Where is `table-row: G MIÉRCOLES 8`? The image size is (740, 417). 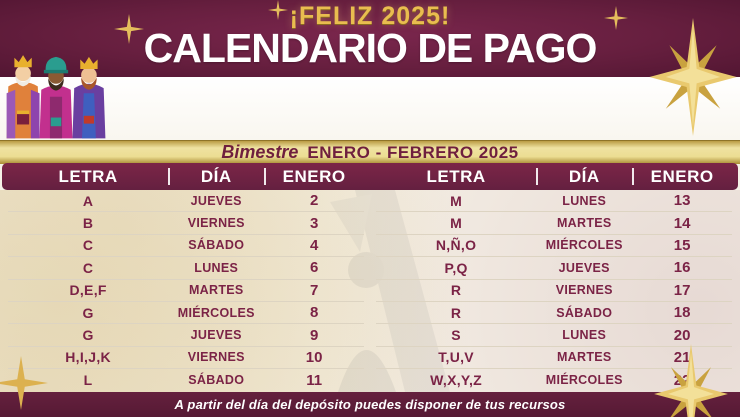
table-row: G MIÉRCOLES 8 is located at coordinates (186, 313).